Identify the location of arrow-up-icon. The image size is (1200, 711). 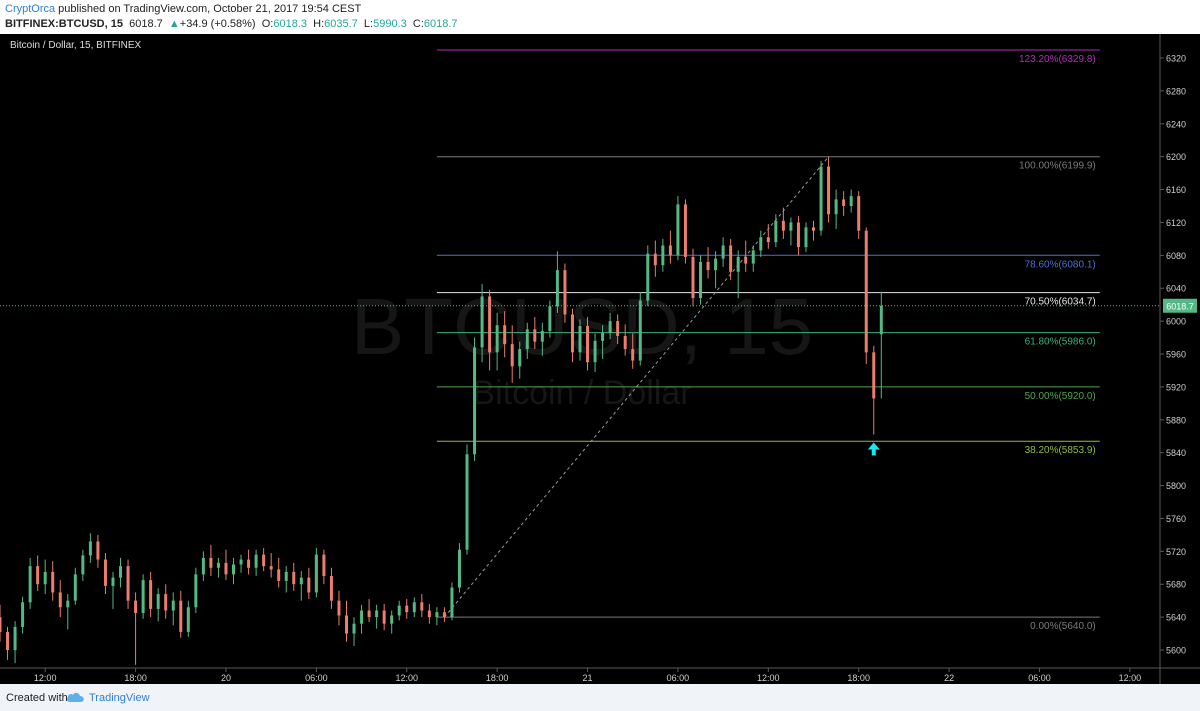
(873, 449).